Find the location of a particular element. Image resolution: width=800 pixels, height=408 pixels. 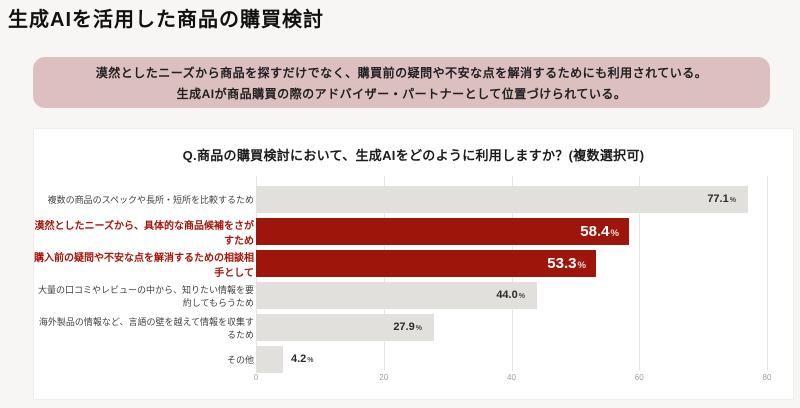

x-axis-tick-label: 80 is located at coordinates (767, 377).